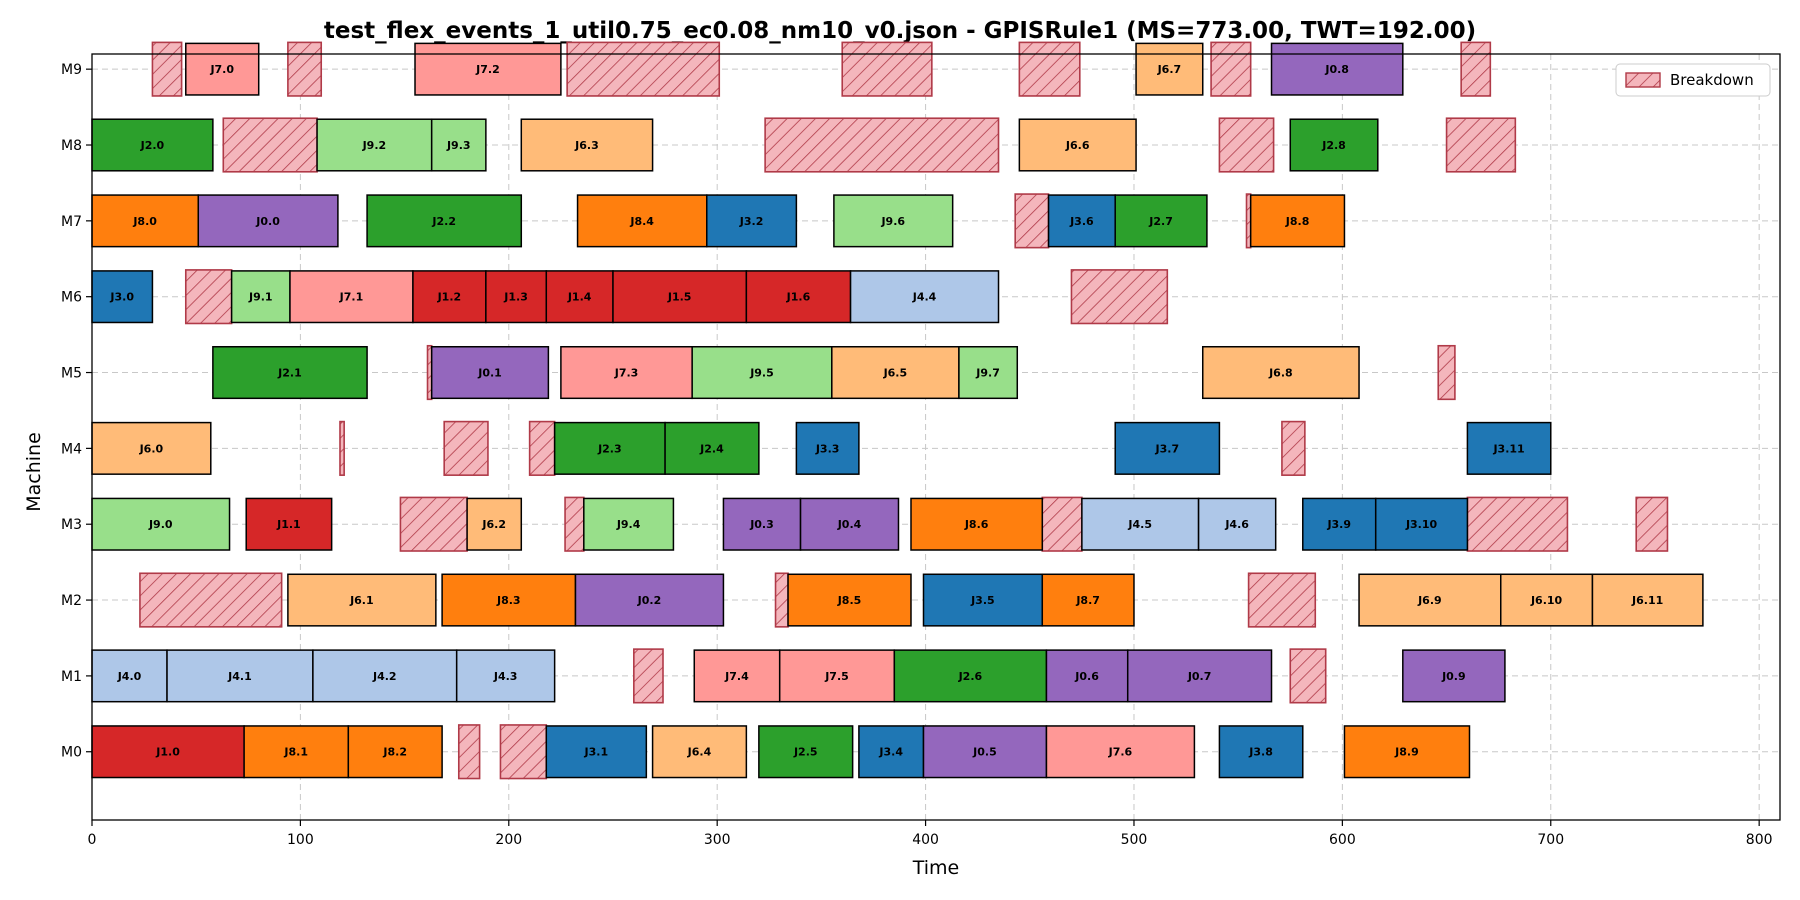  What do you see at coordinates (160, 524) in the screenshot?
I see `operation-label: J9.0` at bounding box center [160, 524].